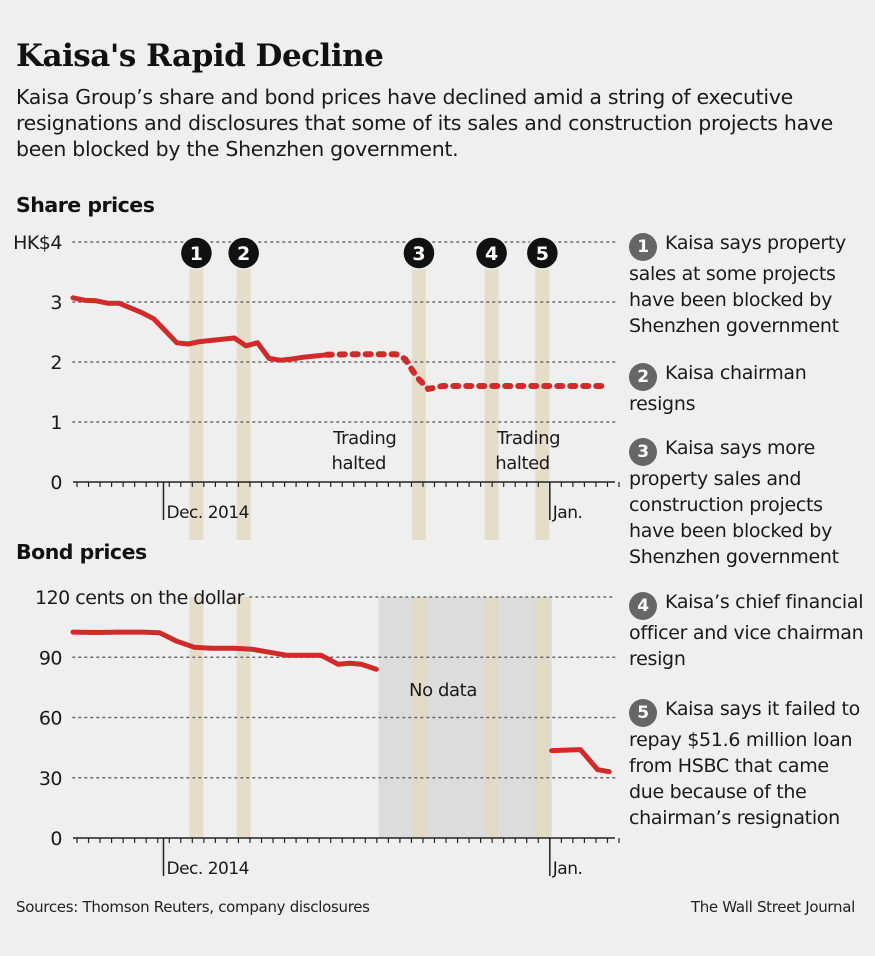 The image size is (875, 956). What do you see at coordinates (207, 869) in the screenshot?
I see `bond-x-tick-label: Dec. 2014` at bounding box center [207, 869].